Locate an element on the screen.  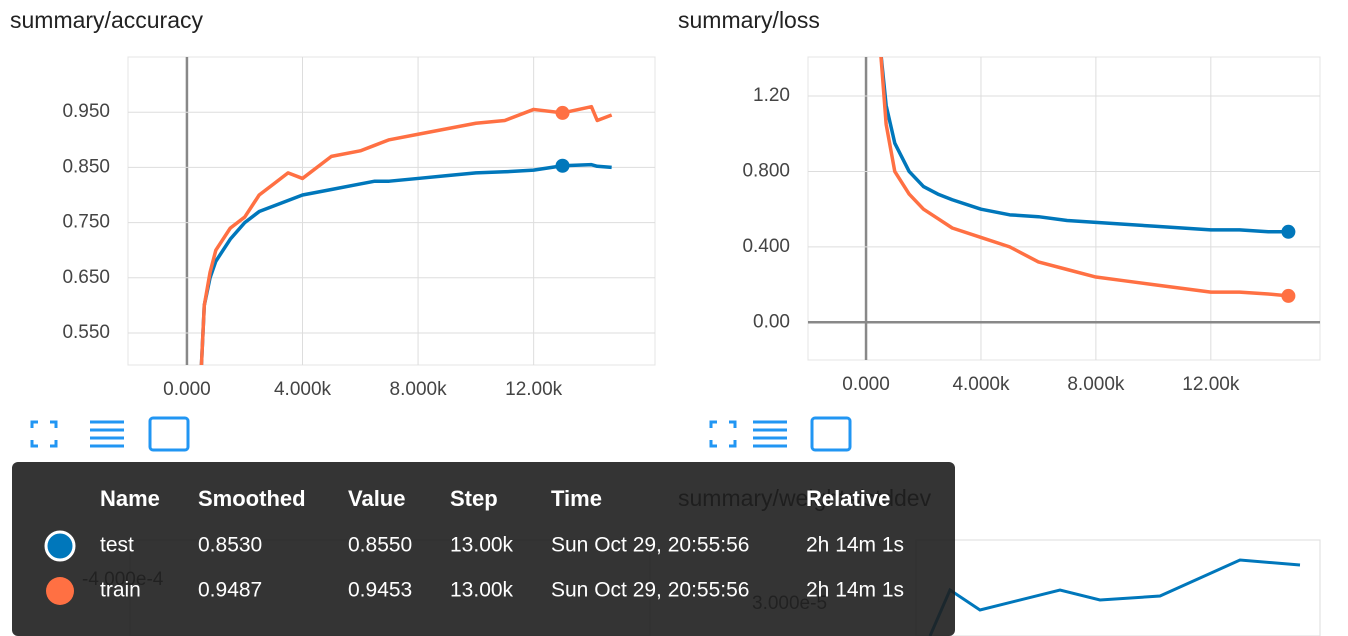
y-tick-label: 0.950 is located at coordinates (86, 111).